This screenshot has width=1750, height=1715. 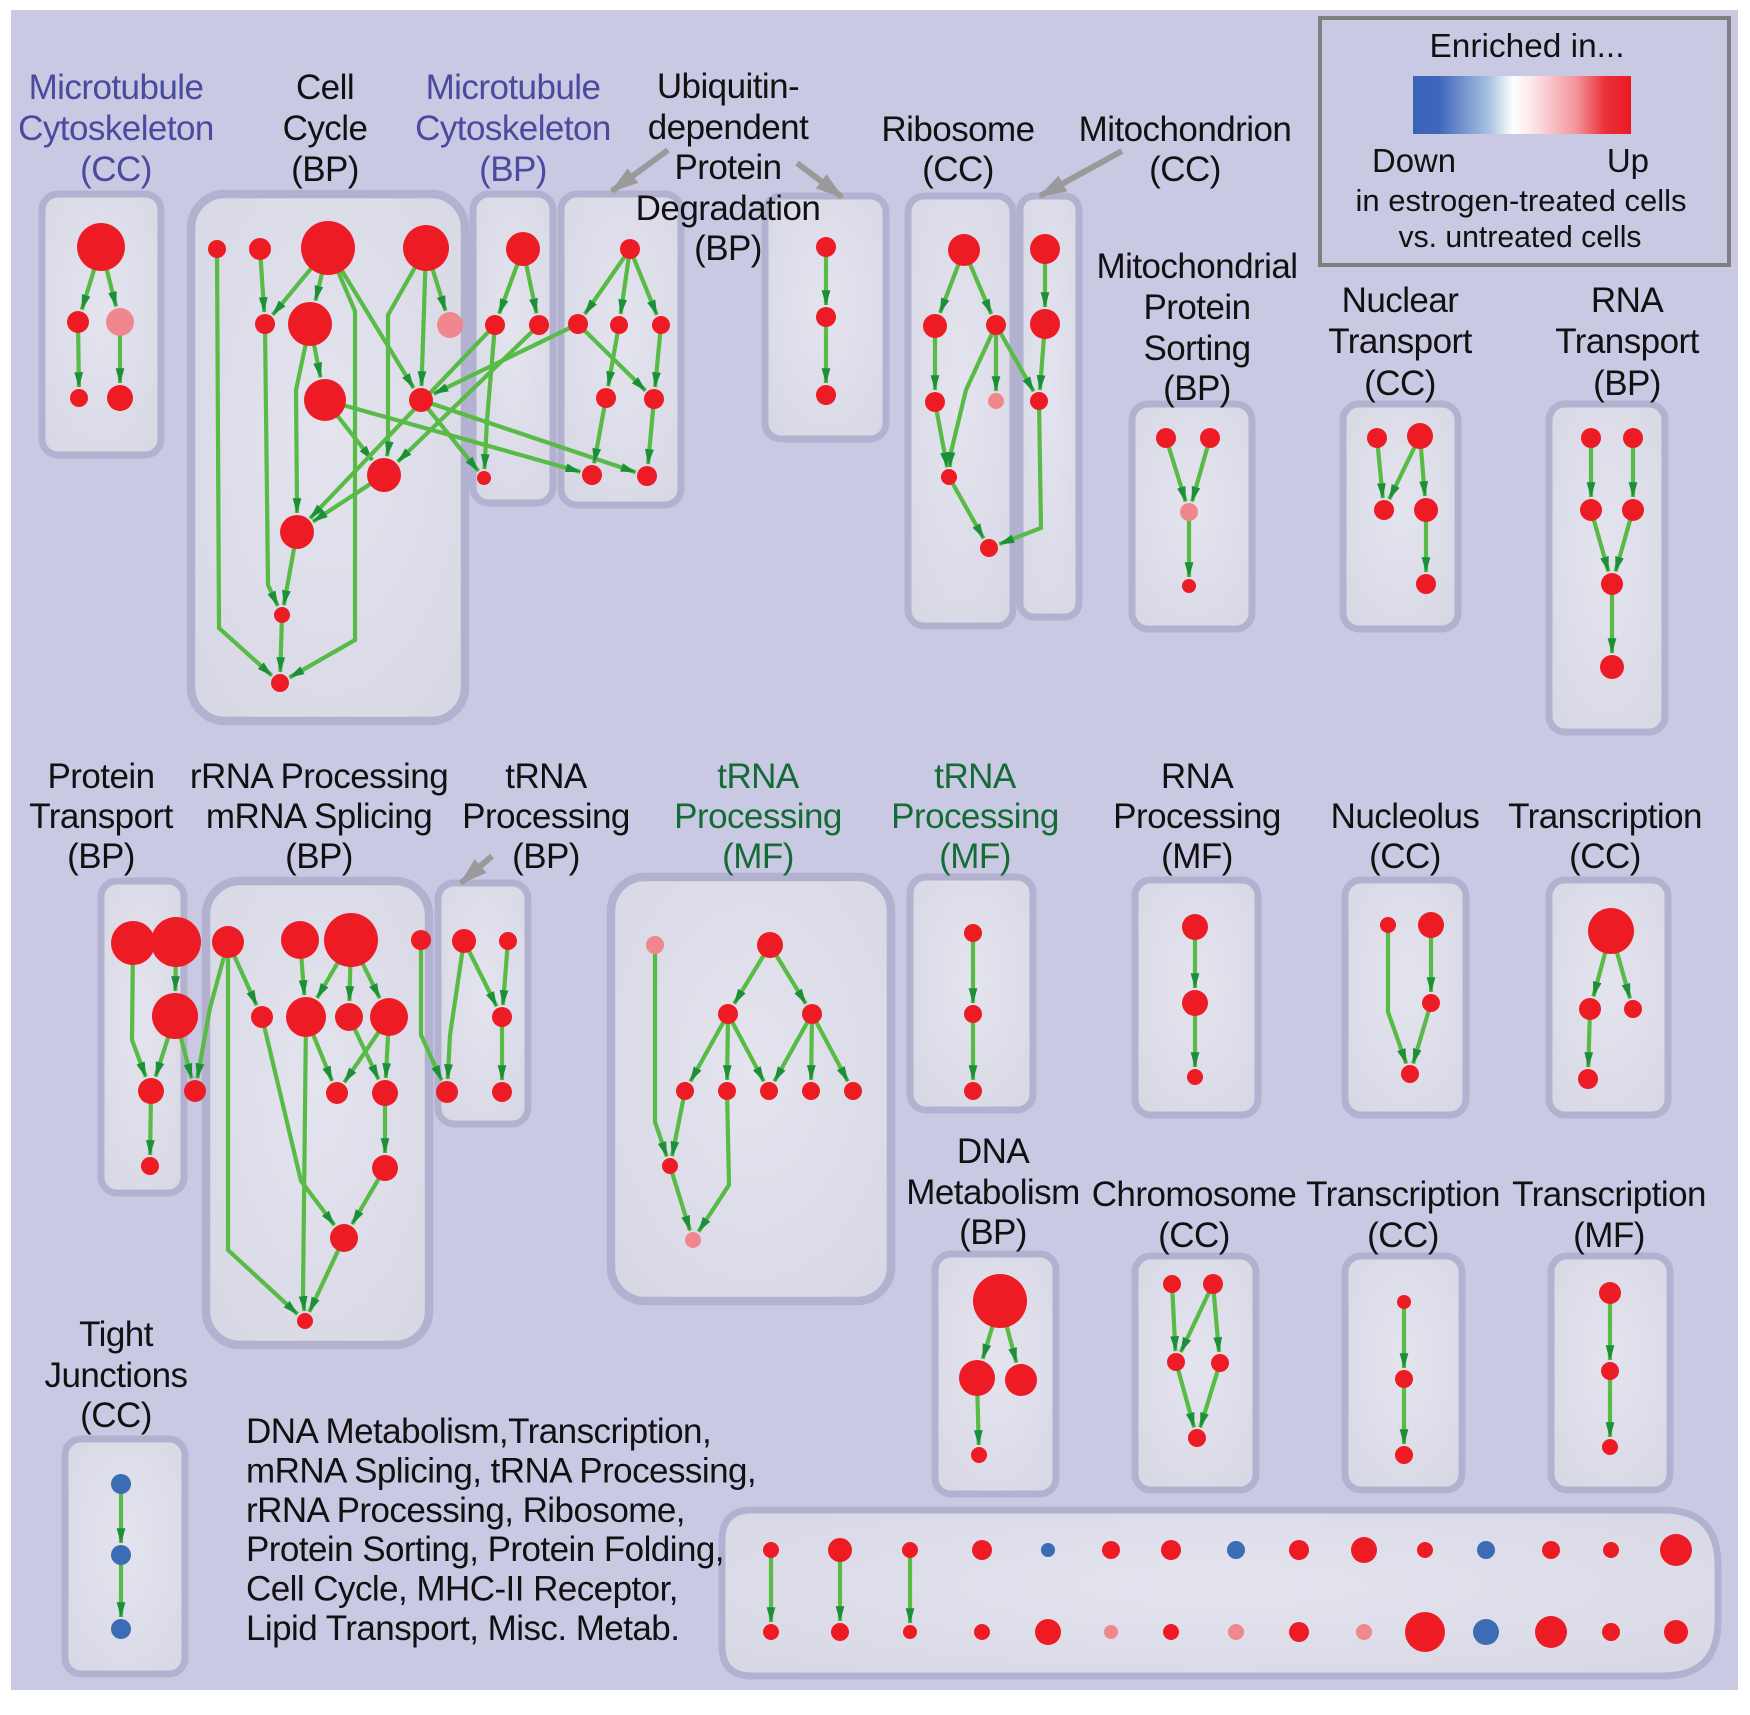 I want to click on svg-text: Ribosome, so click(x=957, y=129).